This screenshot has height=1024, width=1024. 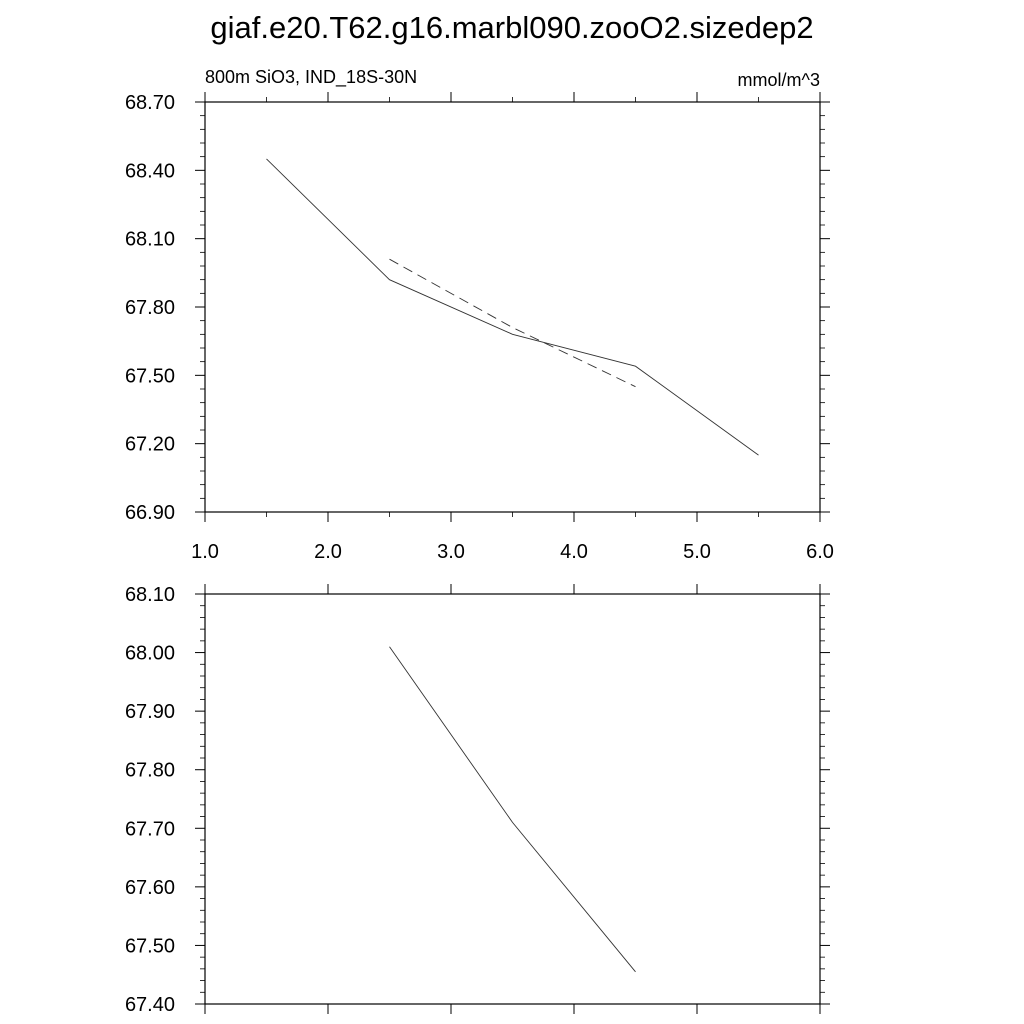 I want to click on y-tick-label: 67.60, so click(x=150, y=888).